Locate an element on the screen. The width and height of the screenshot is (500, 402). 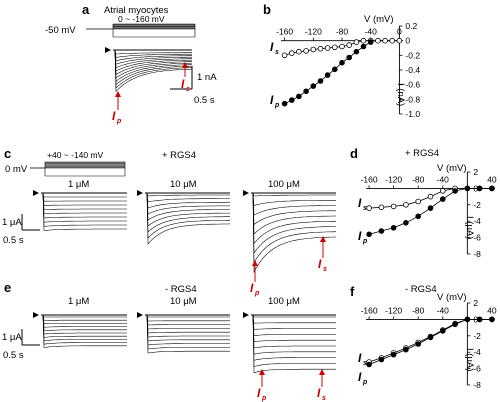
panel-e-condition: - RGS4 is located at coordinates (181, 289).